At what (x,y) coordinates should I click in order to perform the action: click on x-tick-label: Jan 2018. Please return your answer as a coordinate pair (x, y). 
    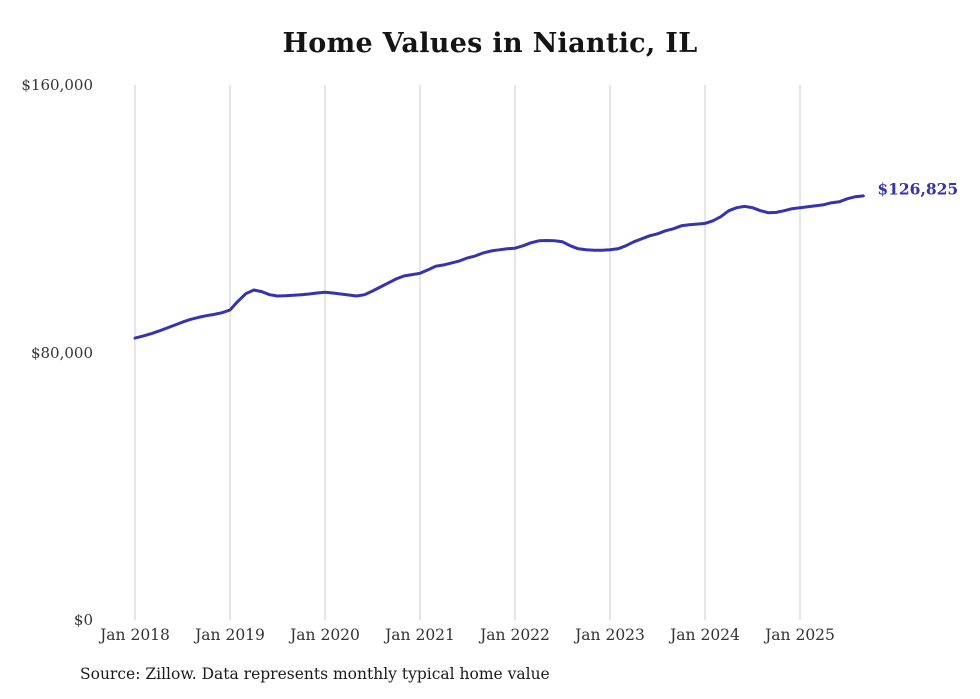
    Looking at the image, I should click on (135, 635).